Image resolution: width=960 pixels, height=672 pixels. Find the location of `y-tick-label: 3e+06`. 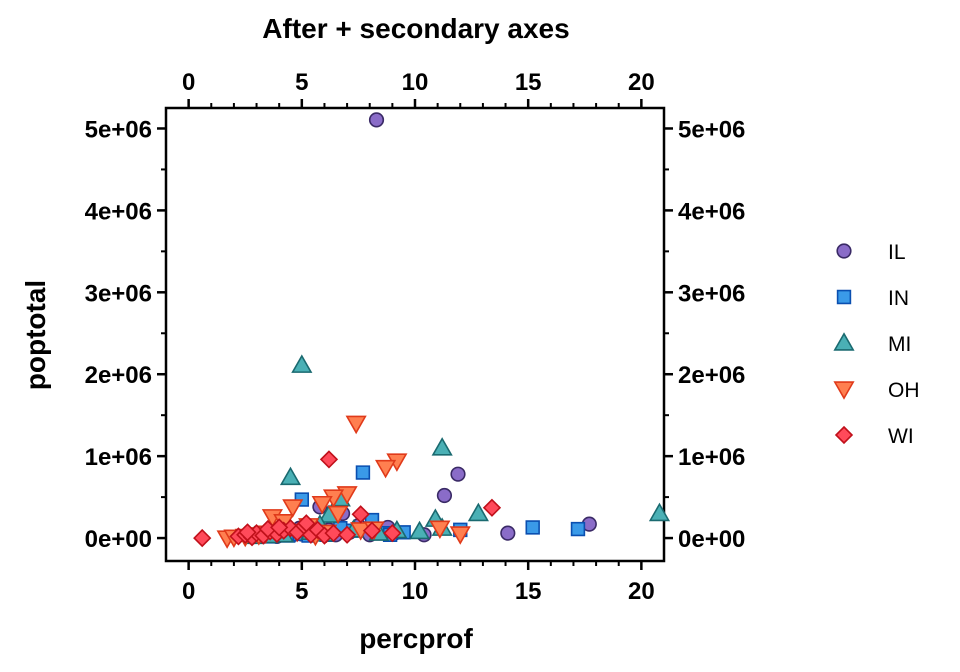

y-tick-label: 3e+06 is located at coordinates (118, 293).